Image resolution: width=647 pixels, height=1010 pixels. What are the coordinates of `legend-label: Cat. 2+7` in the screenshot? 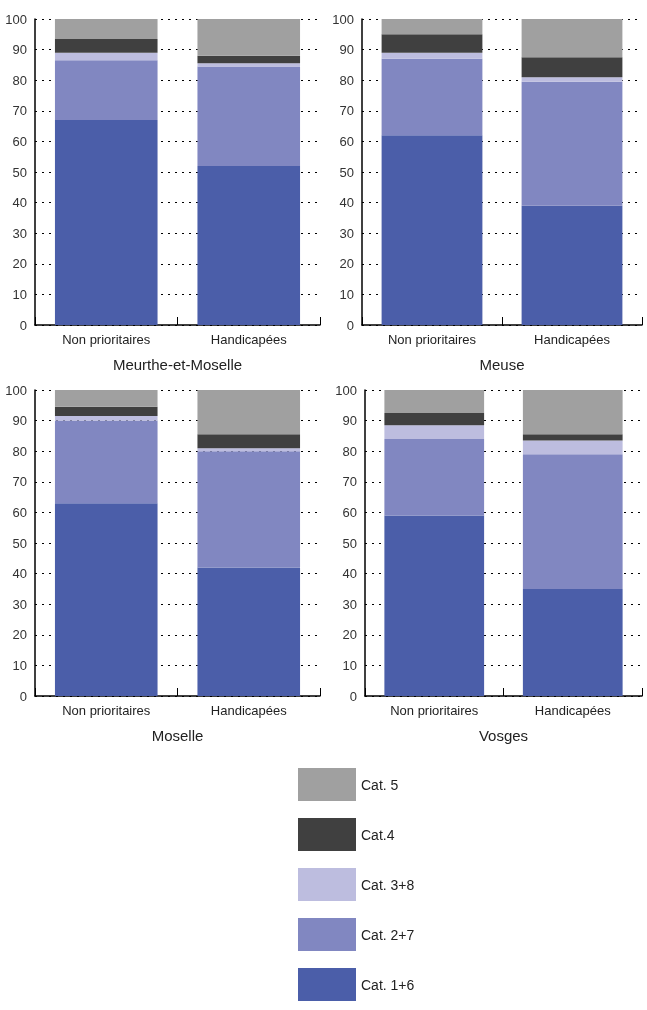 It's located at (388, 934).